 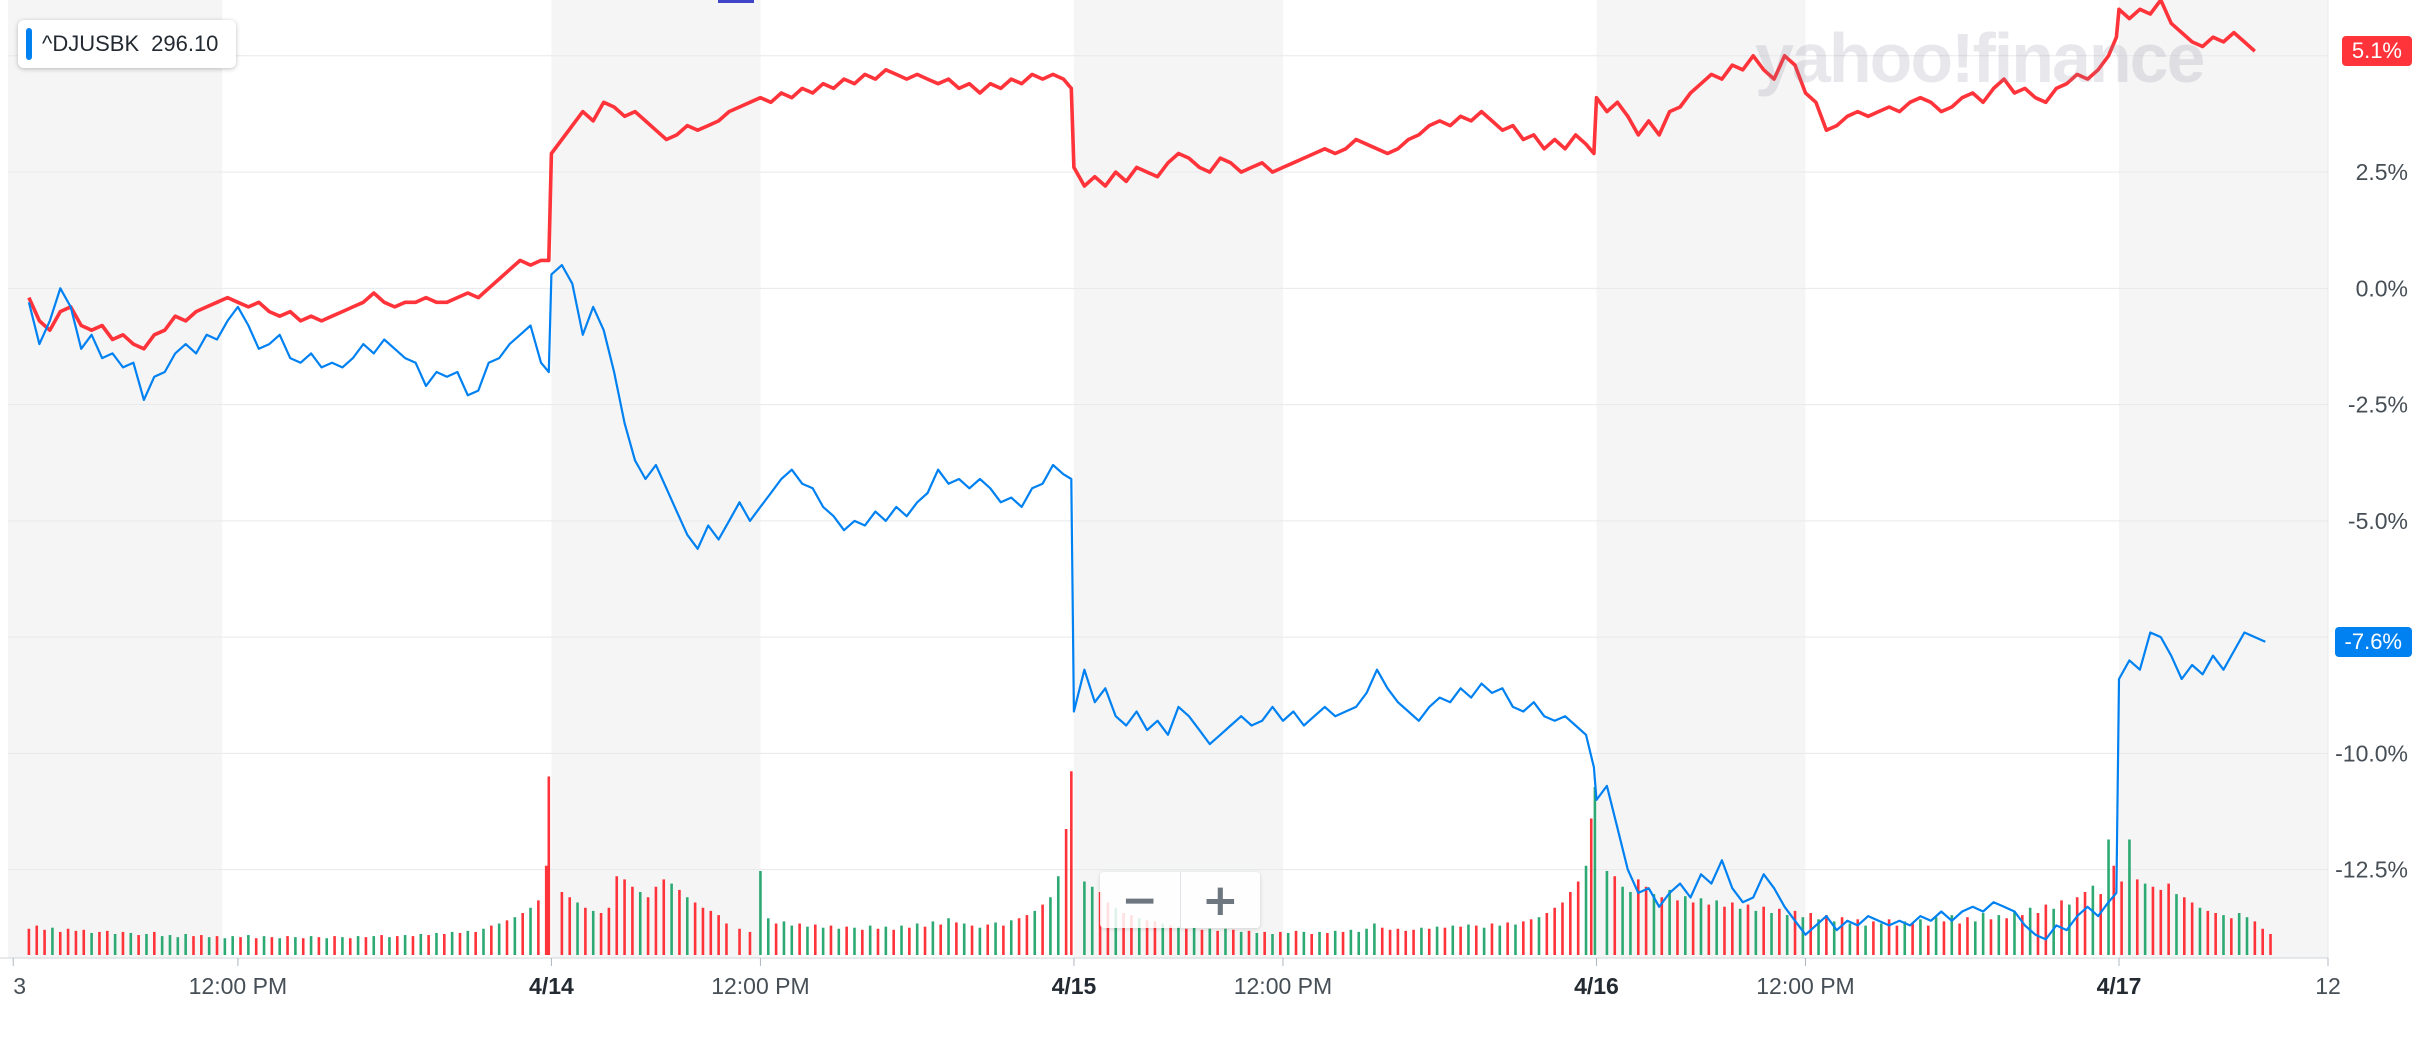 I want to click on symbol-legend: ^DJUSBK 296.10, so click(x=127, y=44).